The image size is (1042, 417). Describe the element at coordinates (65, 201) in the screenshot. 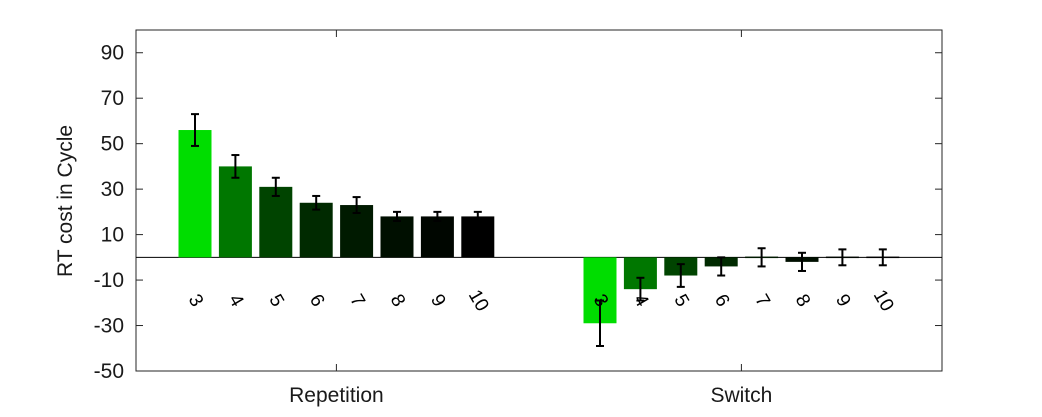

I see `y-axis-title: RT cost in Cycle` at that location.